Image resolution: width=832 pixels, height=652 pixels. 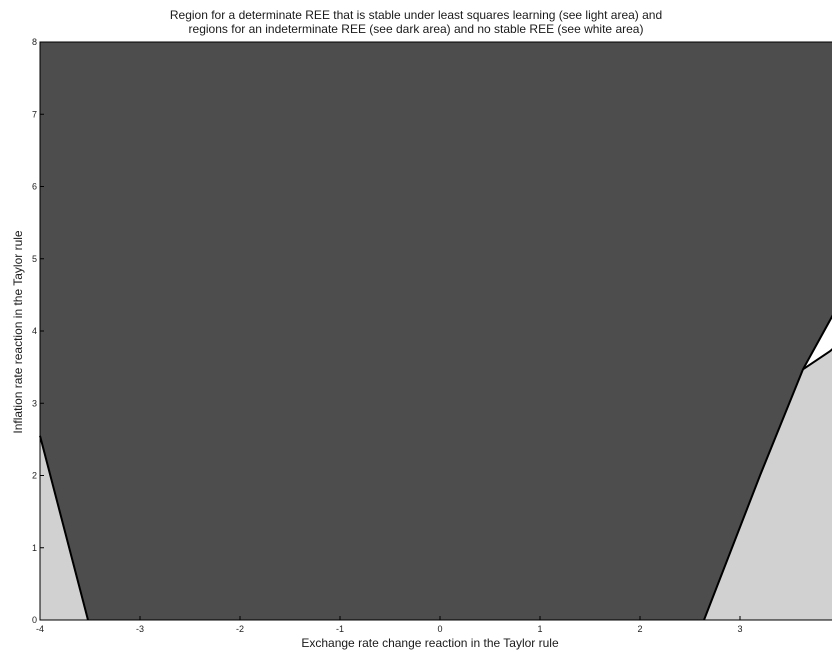 I want to click on y-tick-6: 6, so click(x=38, y=187).